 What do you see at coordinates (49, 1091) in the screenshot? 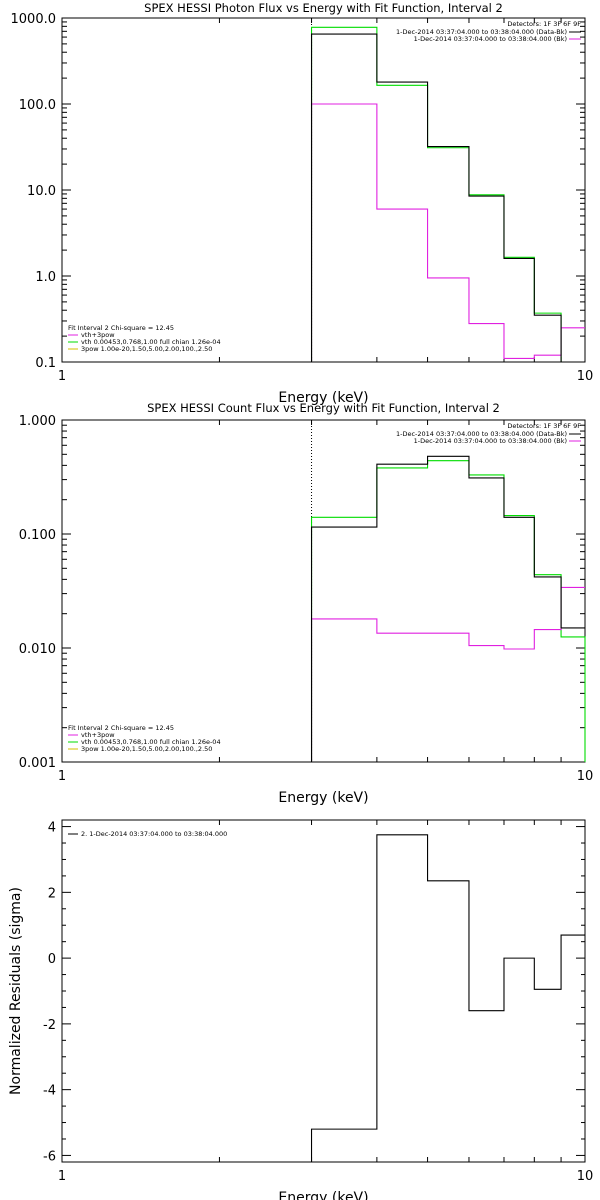
I see `y-tick-label: -4` at bounding box center [49, 1091].